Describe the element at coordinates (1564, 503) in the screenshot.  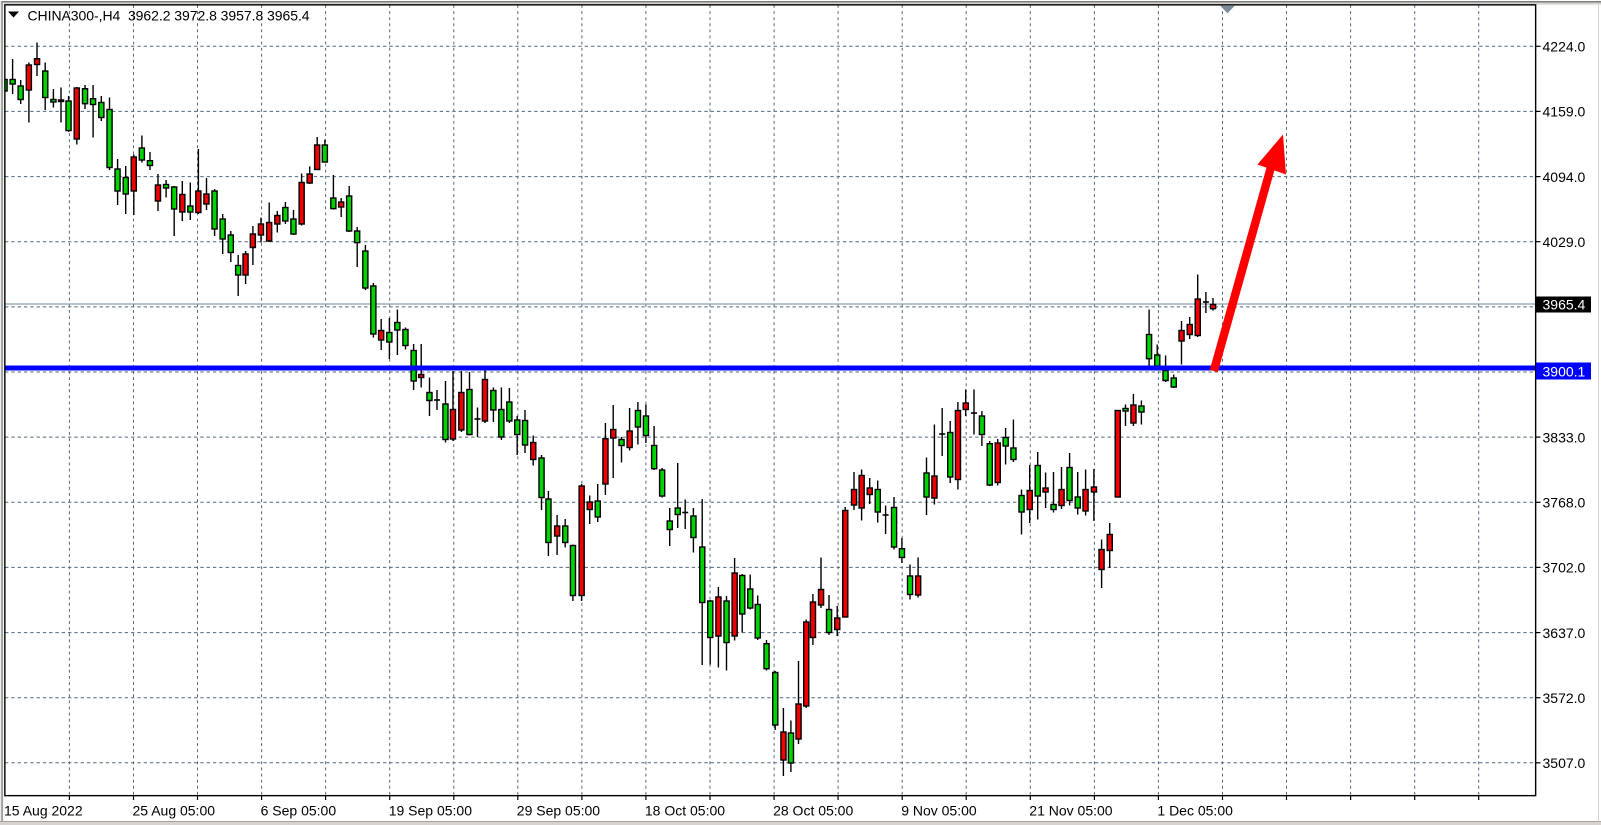
I see `svg-text: 3768.0` at that location.